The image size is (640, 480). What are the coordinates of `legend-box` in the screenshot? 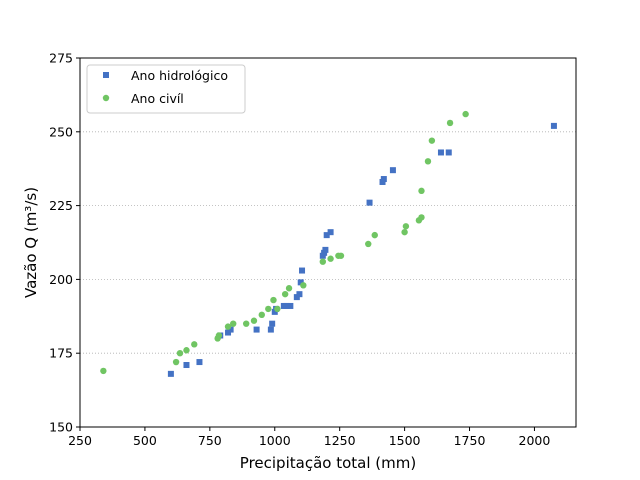 It's located at (166, 89).